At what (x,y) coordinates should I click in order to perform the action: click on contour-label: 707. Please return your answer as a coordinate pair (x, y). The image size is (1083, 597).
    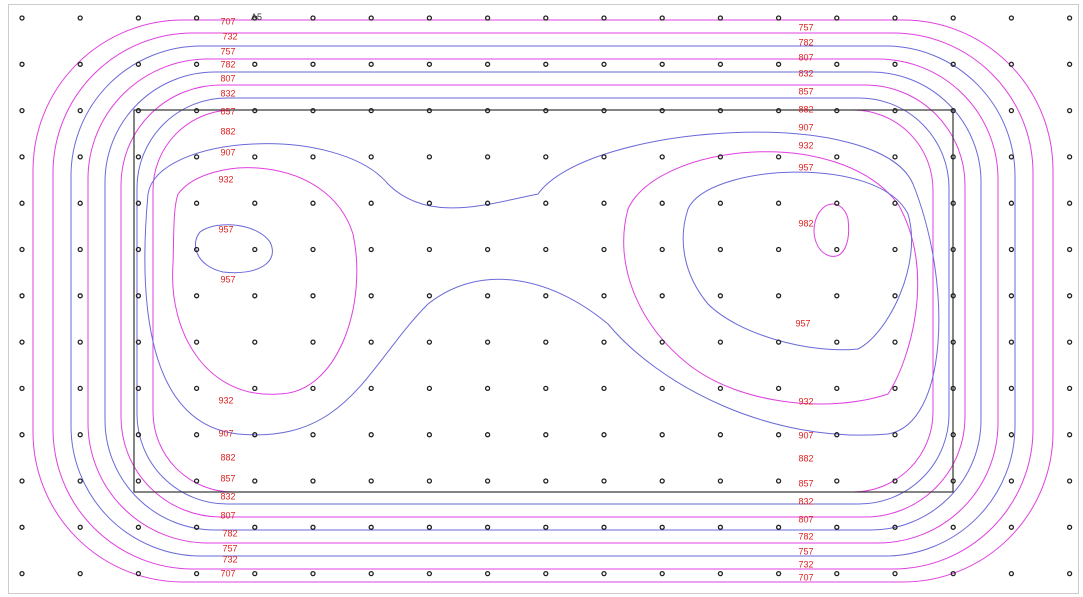
    Looking at the image, I should click on (227, 21).